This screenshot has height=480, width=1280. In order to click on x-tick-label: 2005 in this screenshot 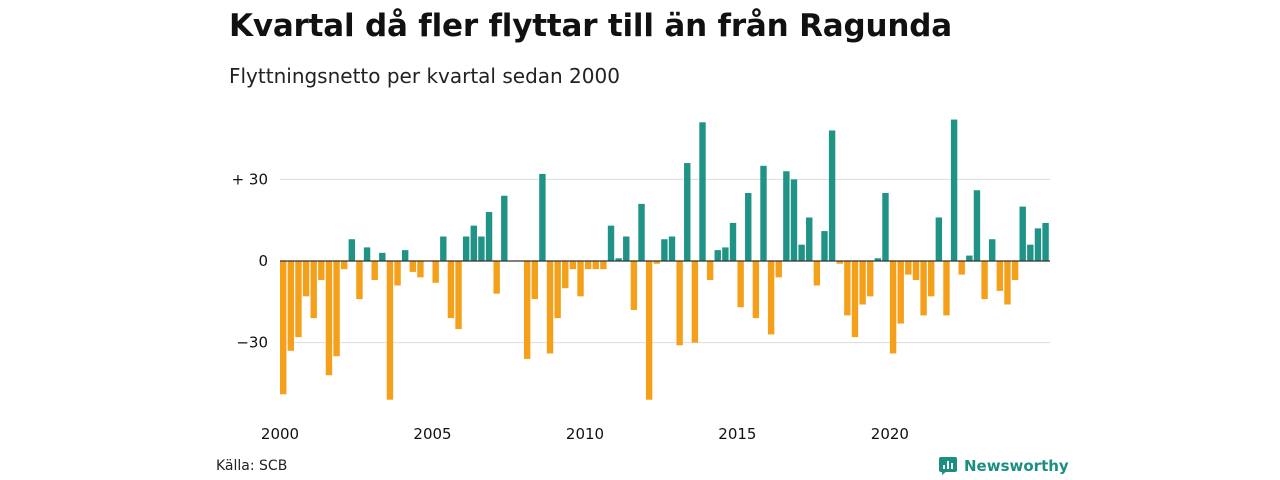, I will do `click(432, 434)`.